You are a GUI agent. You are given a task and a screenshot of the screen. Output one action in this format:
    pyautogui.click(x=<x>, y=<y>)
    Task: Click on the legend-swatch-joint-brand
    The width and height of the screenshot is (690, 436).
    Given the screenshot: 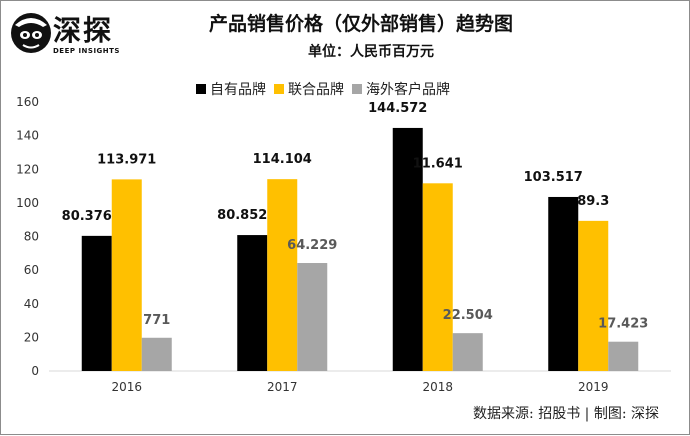 What is the action you would take?
    pyautogui.click(x=279, y=89)
    